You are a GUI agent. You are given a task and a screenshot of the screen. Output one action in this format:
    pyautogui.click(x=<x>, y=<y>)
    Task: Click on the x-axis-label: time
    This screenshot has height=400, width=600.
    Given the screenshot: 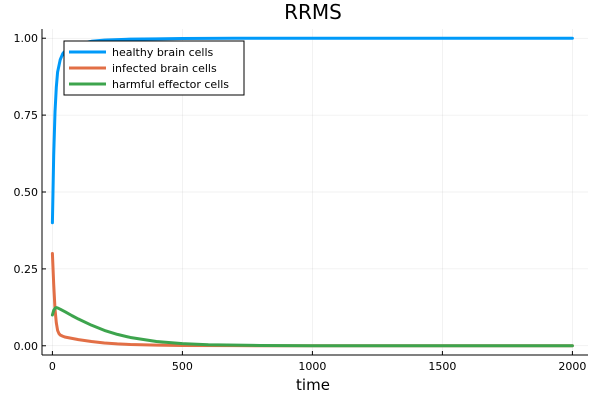 What is the action you would take?
    pyautogui.click(x=313, y=385)
    